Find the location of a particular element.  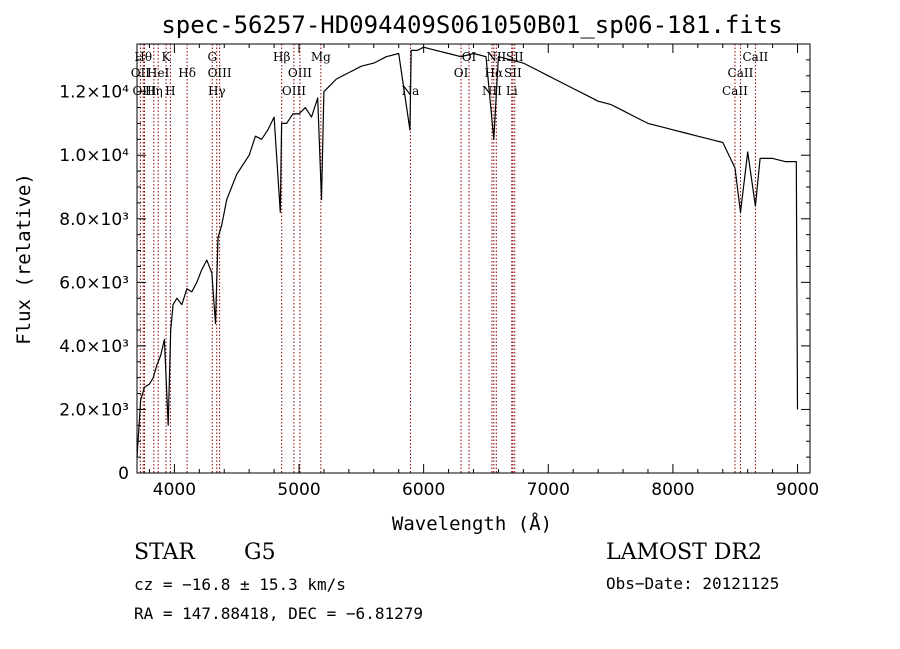

survey-name: LAMOST DR2 is located at coordinates (684, 552).